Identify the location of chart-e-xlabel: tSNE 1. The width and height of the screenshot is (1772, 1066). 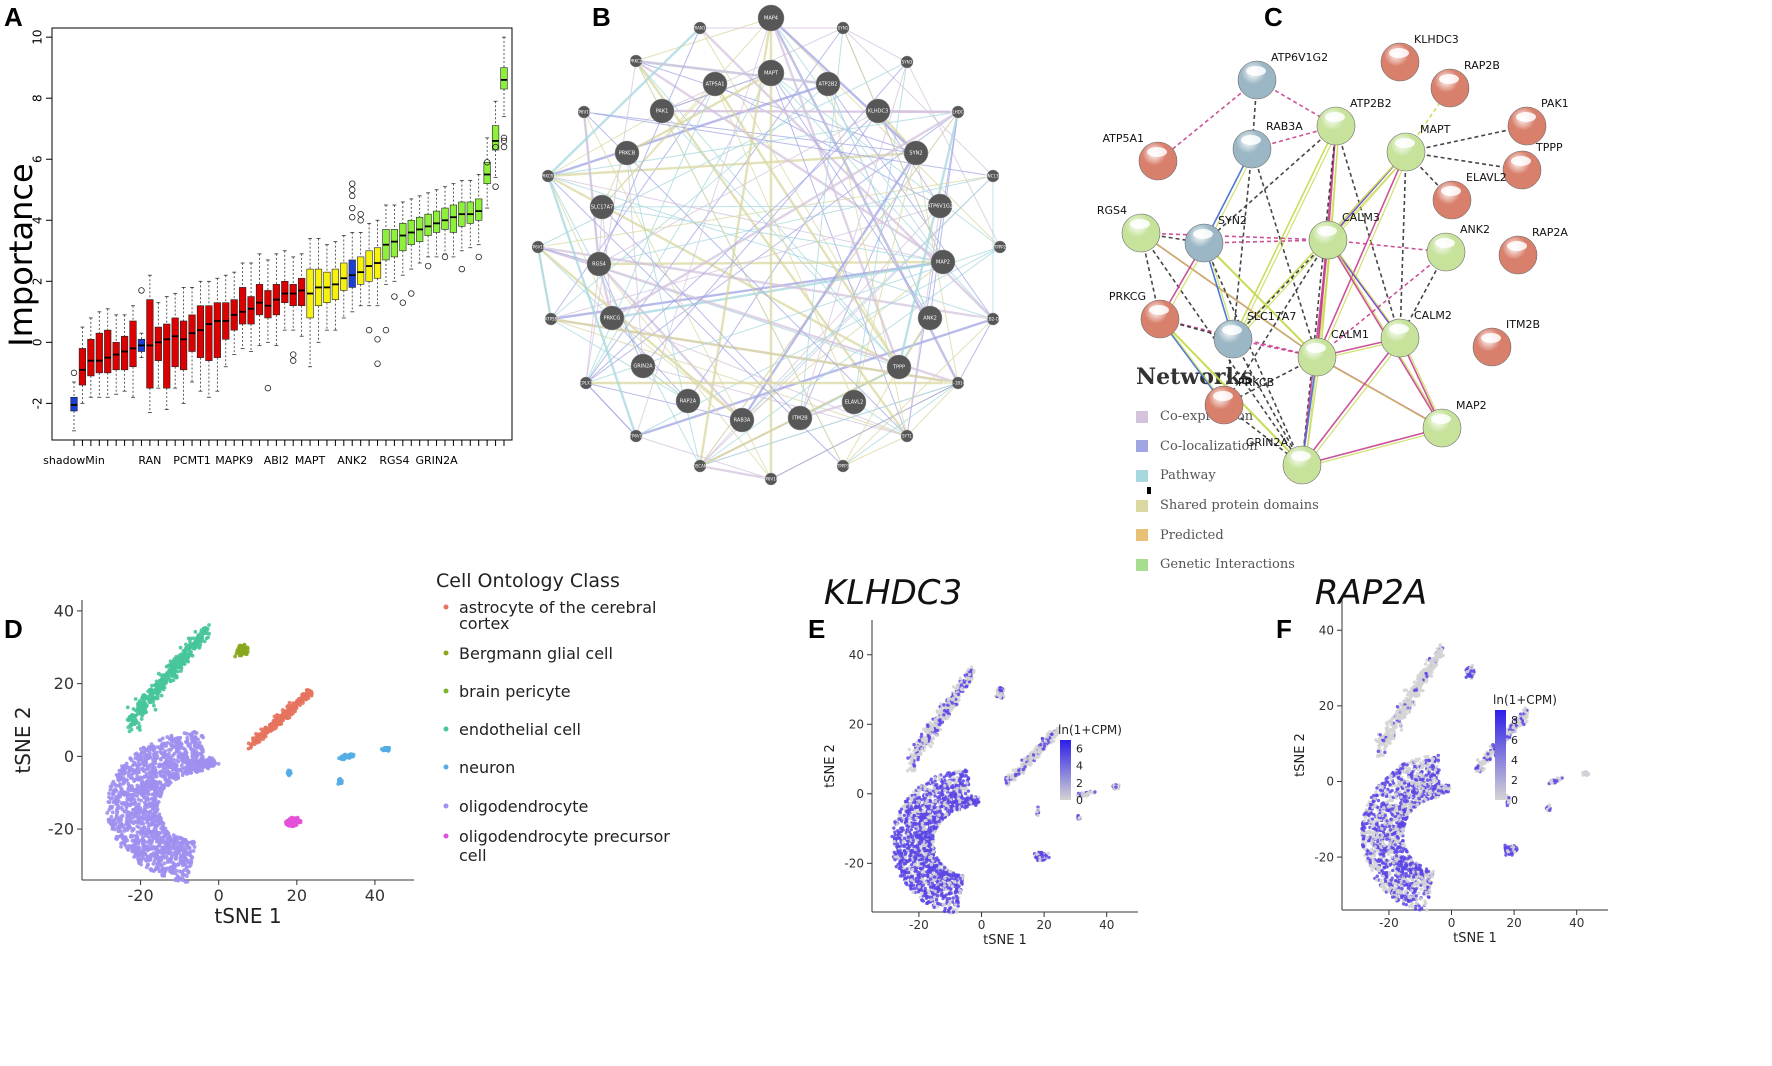
(1005, 940).